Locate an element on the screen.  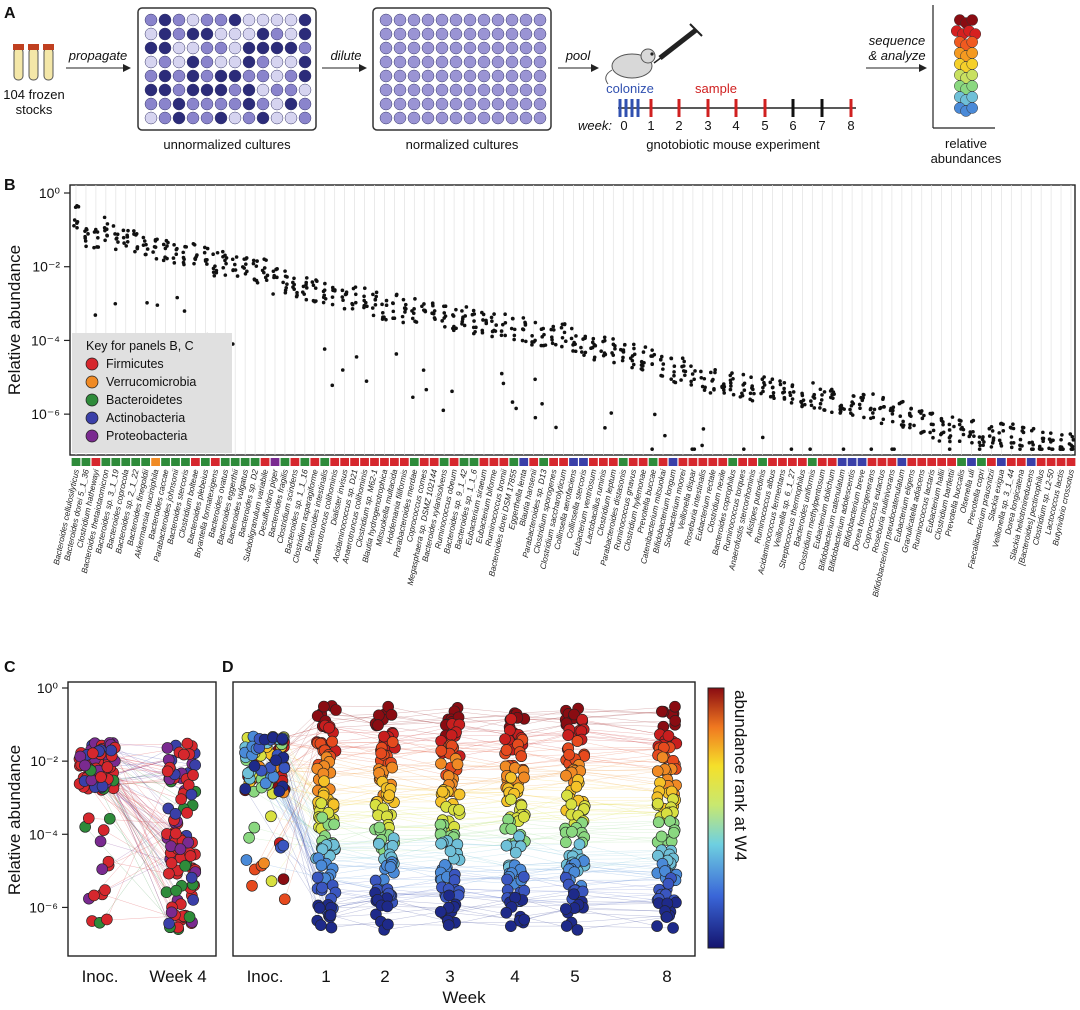
legend-swatch is located at coordinates (92, 382).